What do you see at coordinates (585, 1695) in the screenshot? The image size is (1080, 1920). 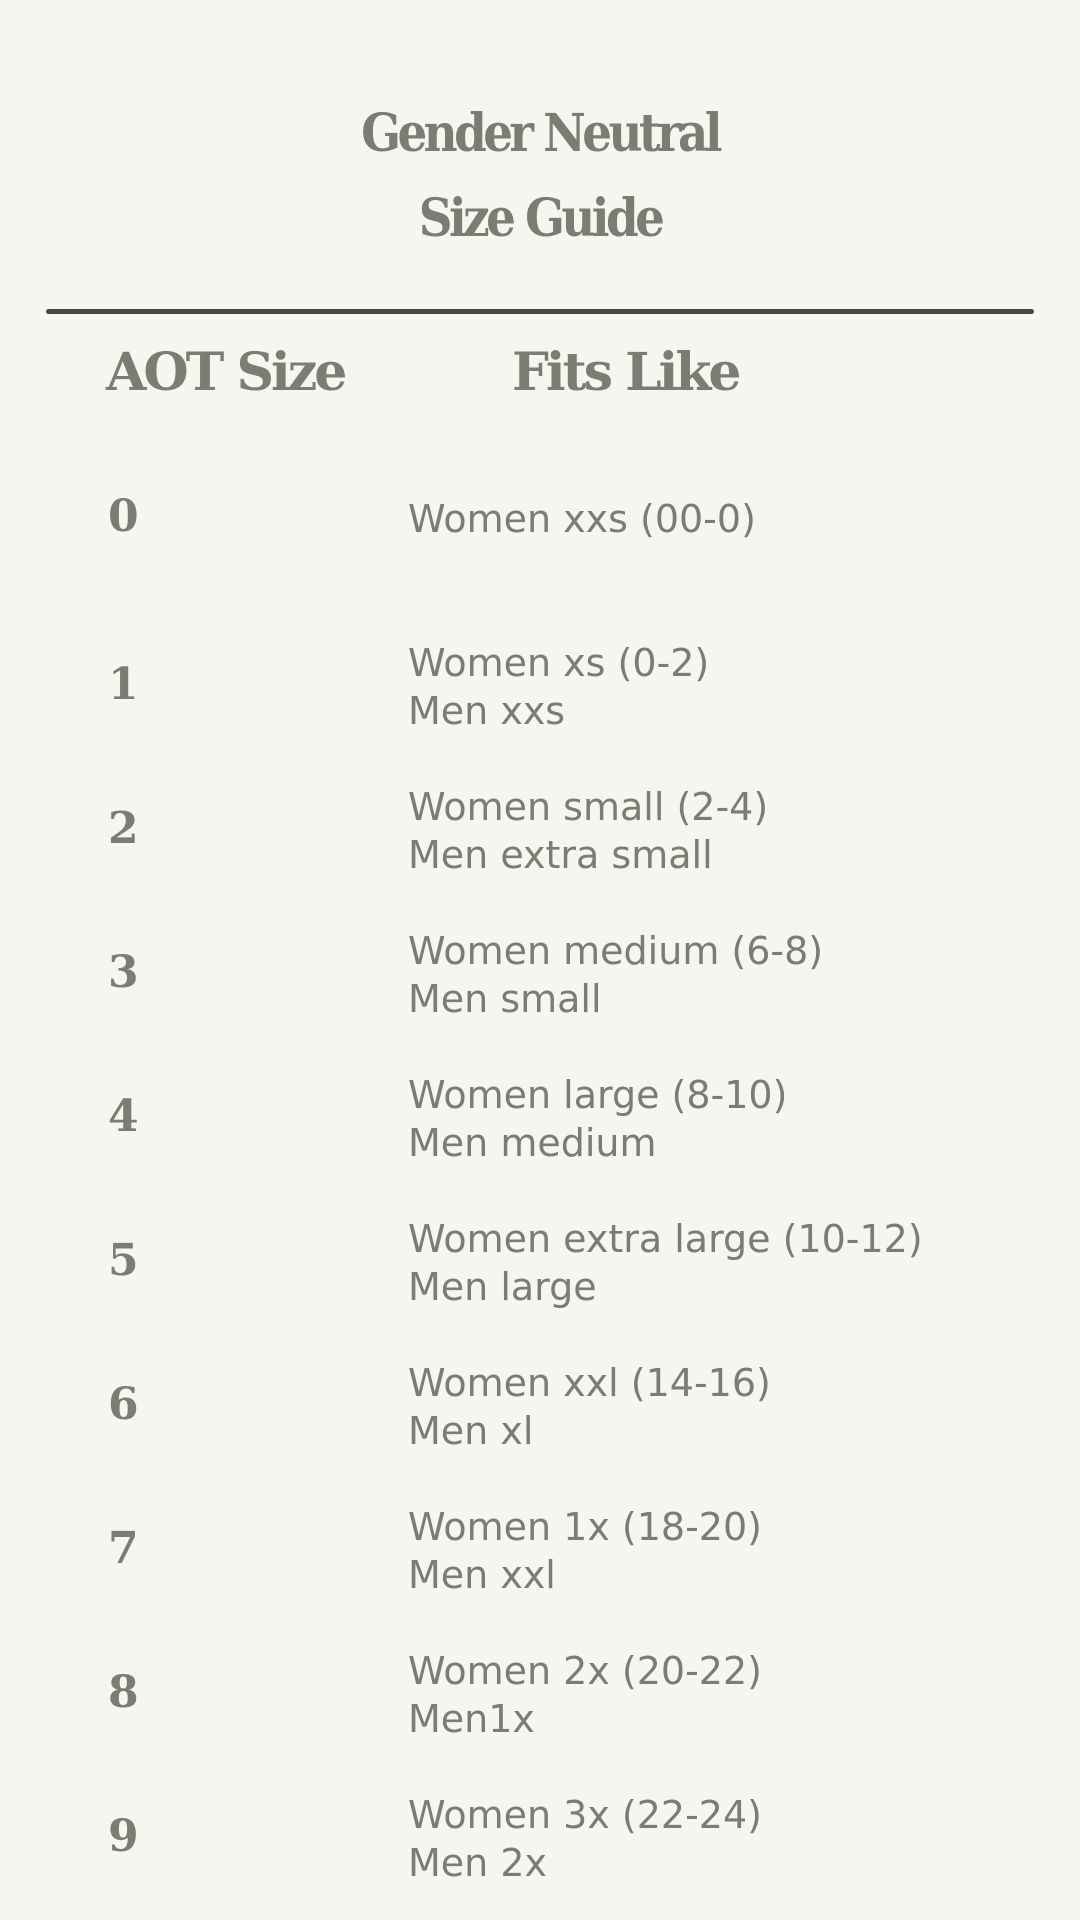 I see `fits-like-cell: Women 2x (20-22) Men1x` at bounding box center [585, 1695].